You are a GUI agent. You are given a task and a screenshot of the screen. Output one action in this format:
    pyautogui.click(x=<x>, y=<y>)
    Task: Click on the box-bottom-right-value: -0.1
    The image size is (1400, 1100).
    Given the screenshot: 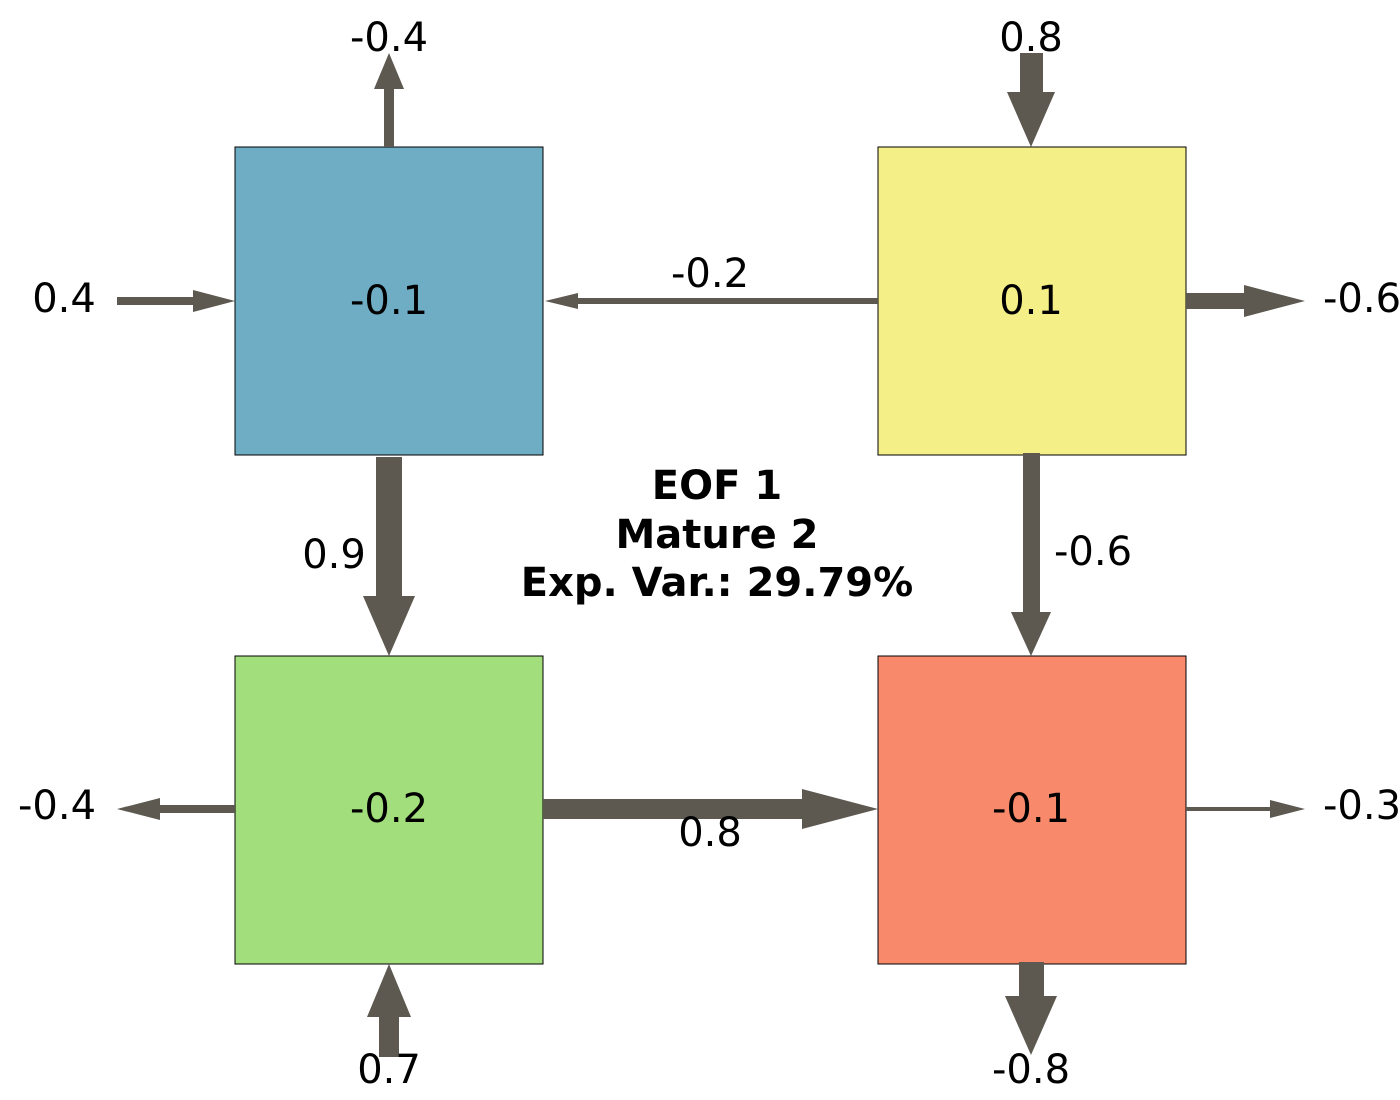 What is the action you would take?
    pyautogui.click(x=1031, y=809)
    